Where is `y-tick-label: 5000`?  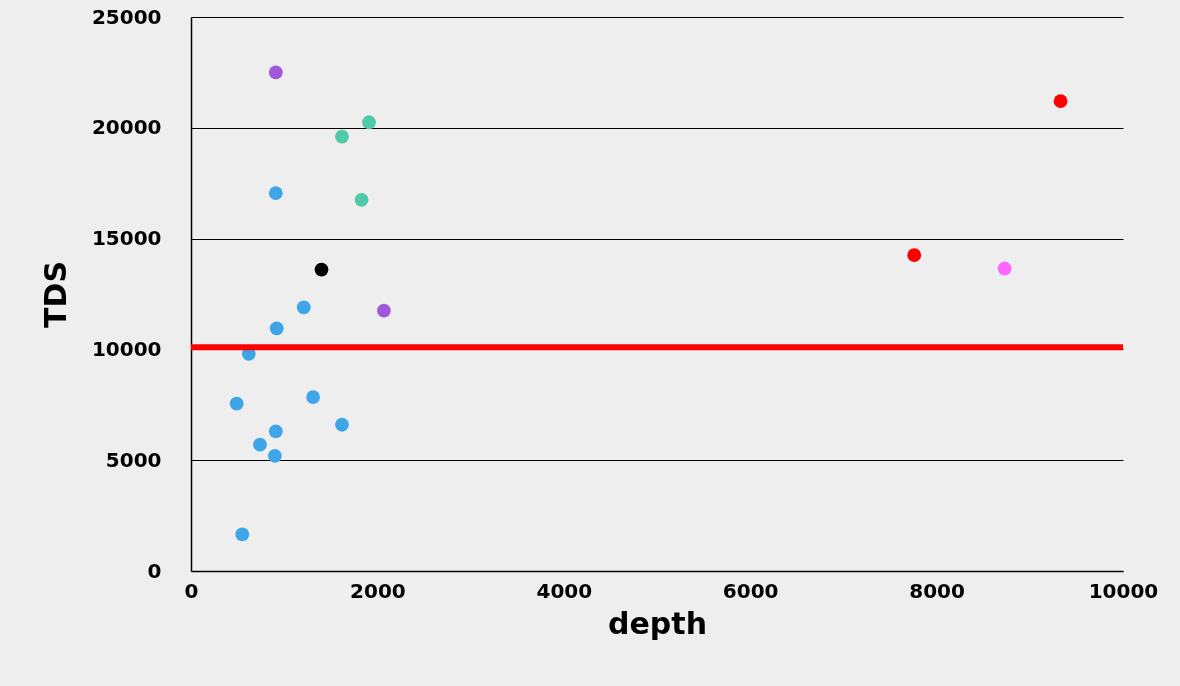
y-tick-label: 5000 is located at coordinates (133, 459).